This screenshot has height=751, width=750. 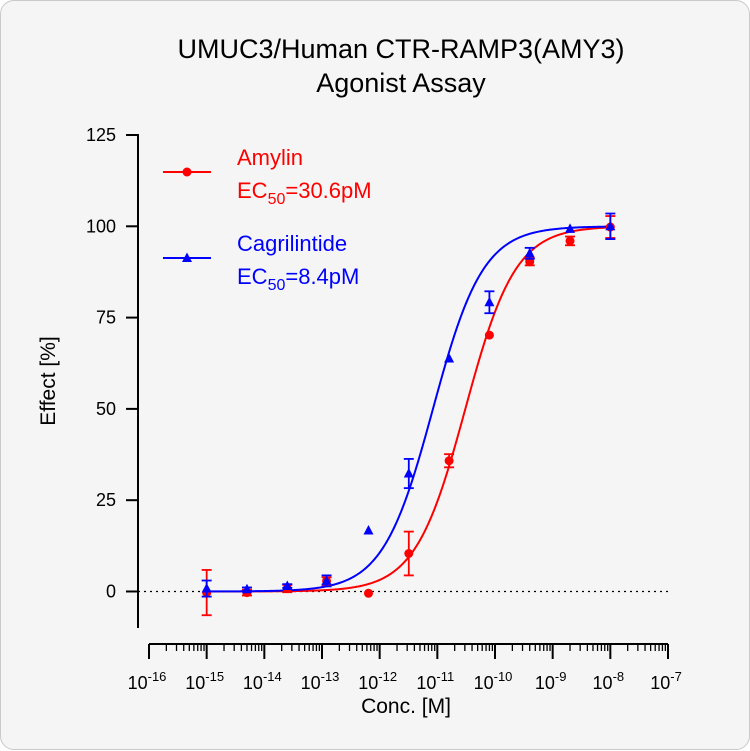 I want to click on legend-ec50-cagrilintide: EC50=8.4pM, so click(x=298, y=279).